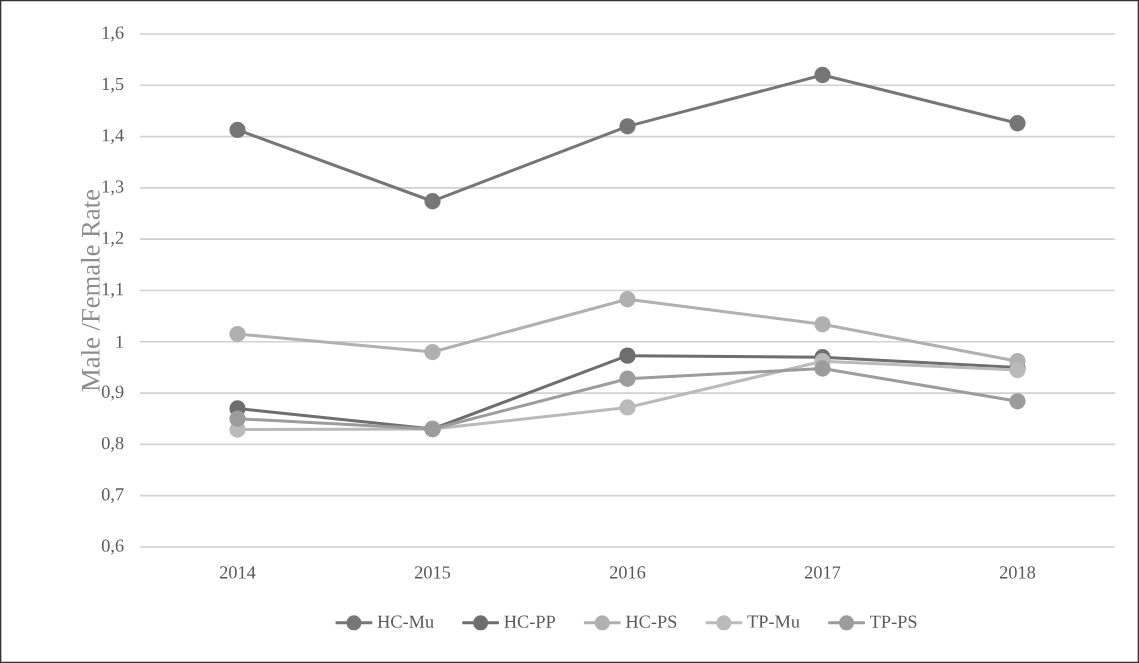  Describe the element at coordinates (112, 496) in the screenshot. I see `y-tick-label: 0,7` at that location.